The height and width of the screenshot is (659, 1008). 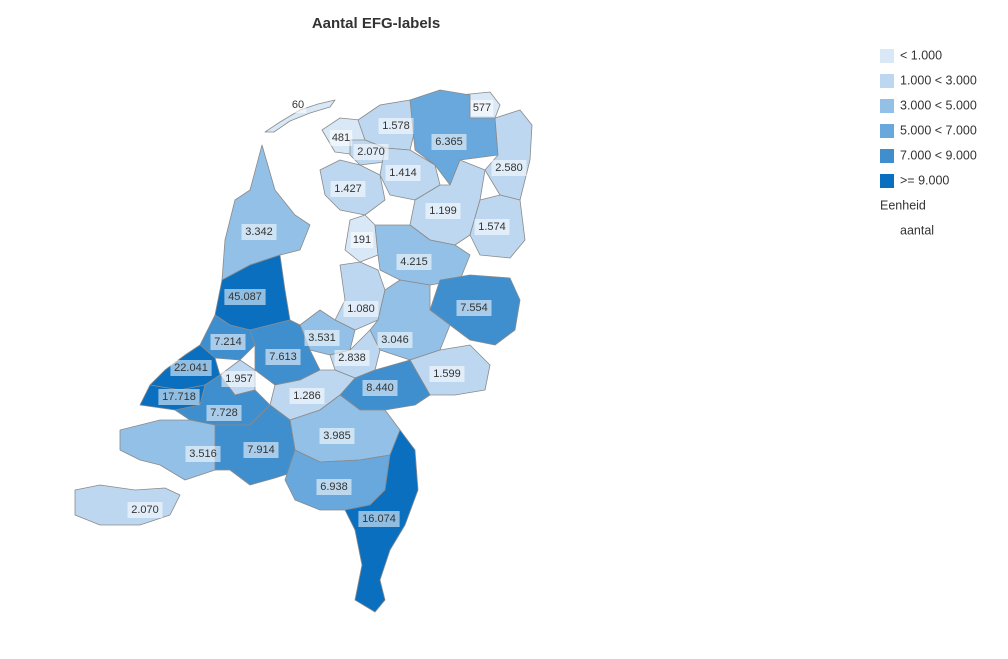 I want to click on region-label: 3.985, so click(x=337, y=436).